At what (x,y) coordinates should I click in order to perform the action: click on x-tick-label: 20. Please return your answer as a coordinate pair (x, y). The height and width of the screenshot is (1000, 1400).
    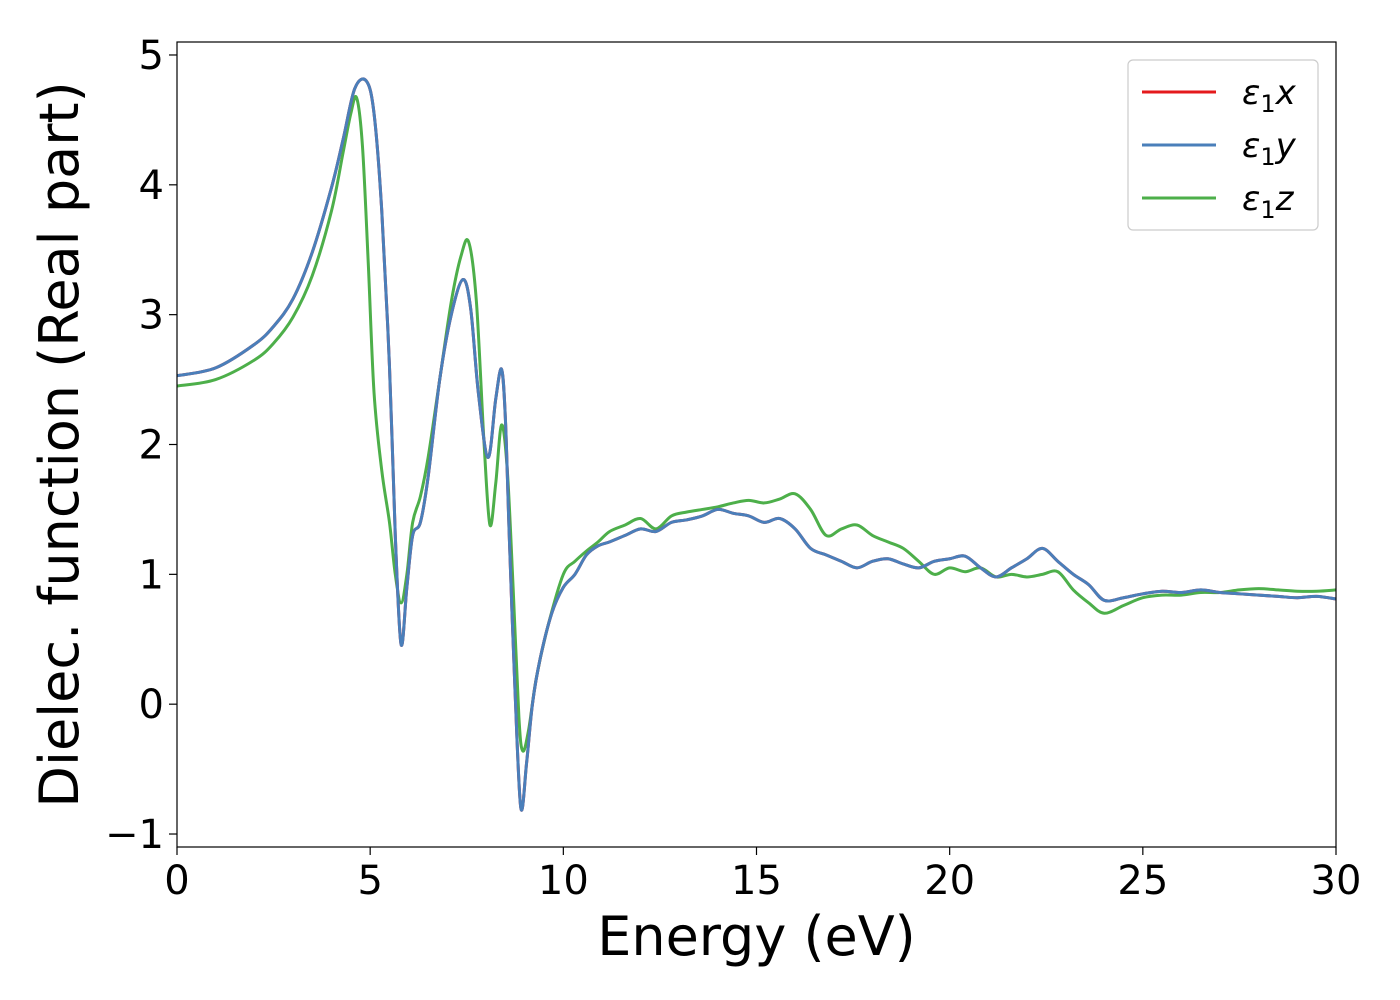
    Looking at the image, I should click on (949, 881).